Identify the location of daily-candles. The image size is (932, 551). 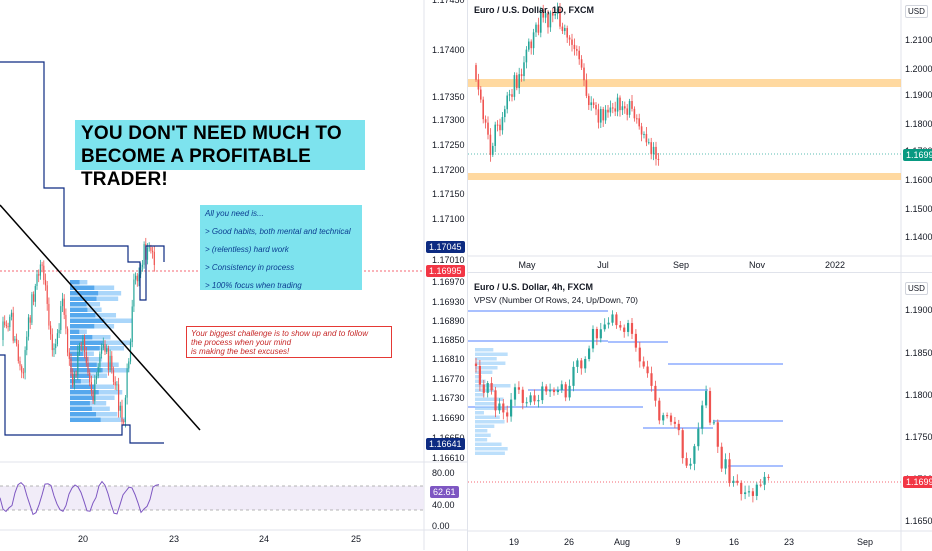
(567, 84).